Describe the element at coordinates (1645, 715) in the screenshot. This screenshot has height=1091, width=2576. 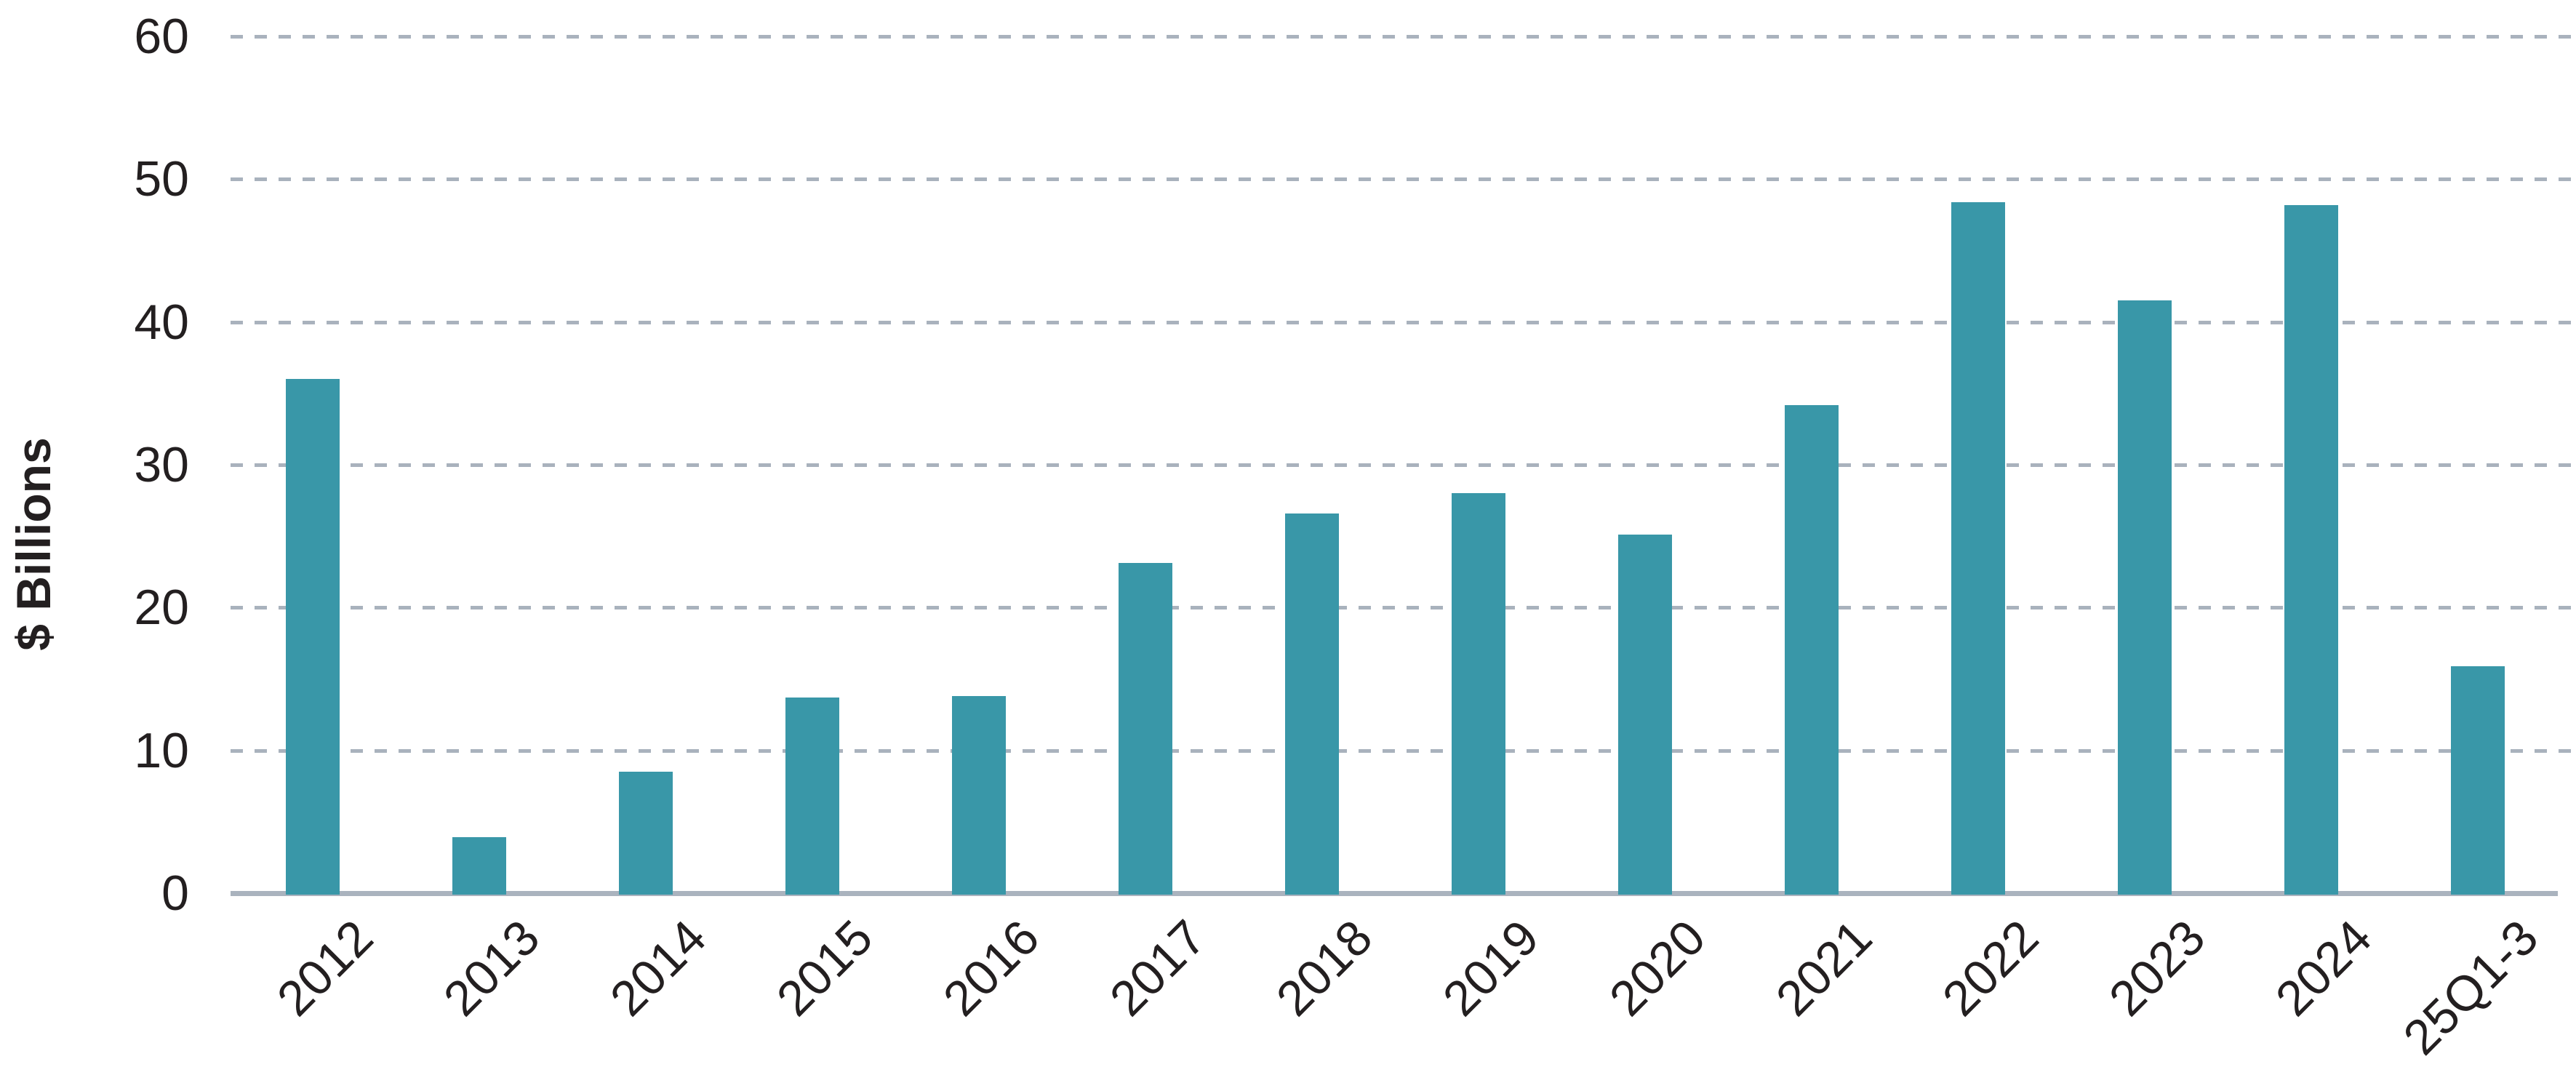
I see `bar-2020` at that location.